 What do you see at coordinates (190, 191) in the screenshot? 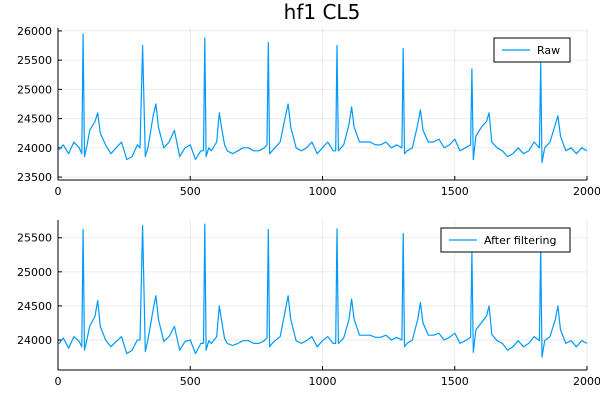
I see `panel-1-x-tick-label: 500` at bounding box center [190, 191].